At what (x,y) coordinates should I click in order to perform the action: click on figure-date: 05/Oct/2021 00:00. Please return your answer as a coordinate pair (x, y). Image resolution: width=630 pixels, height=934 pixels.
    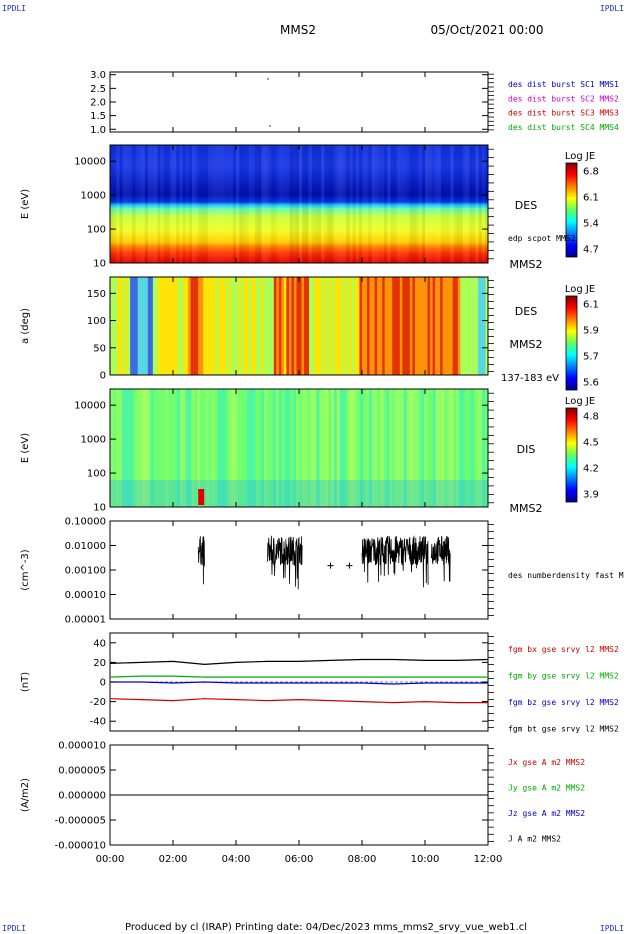
    Looking at the image, I should click on (486, 30).